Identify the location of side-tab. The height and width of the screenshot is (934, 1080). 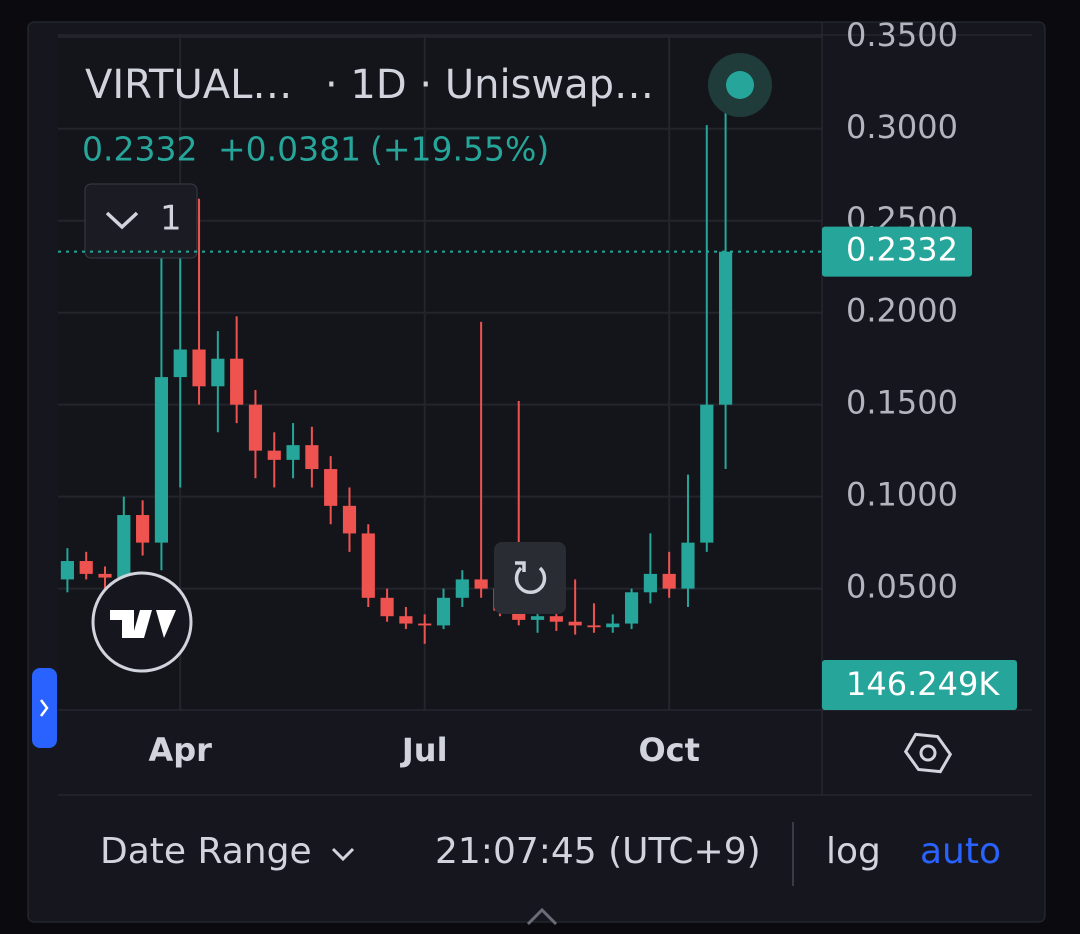
(44, 708).